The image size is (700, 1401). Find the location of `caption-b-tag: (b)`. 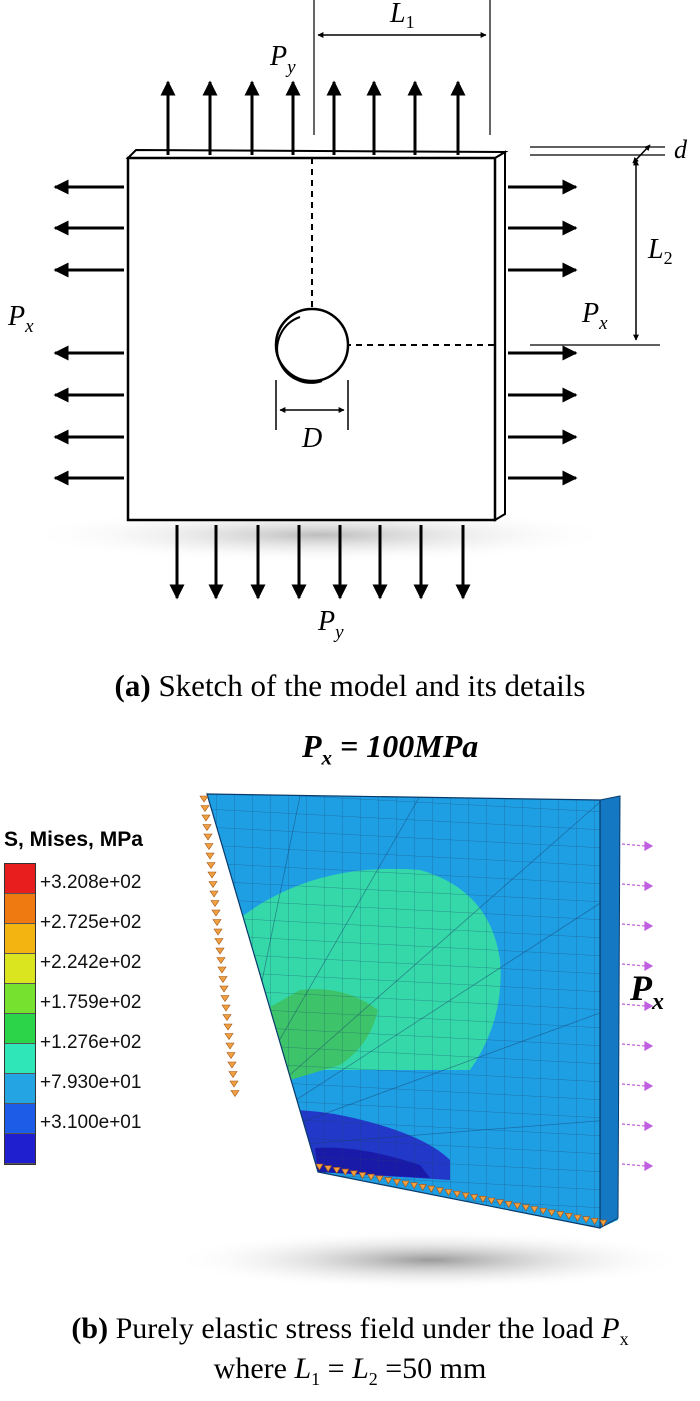

caption-b-tag: (b) is located at coordinates (90, 1328).